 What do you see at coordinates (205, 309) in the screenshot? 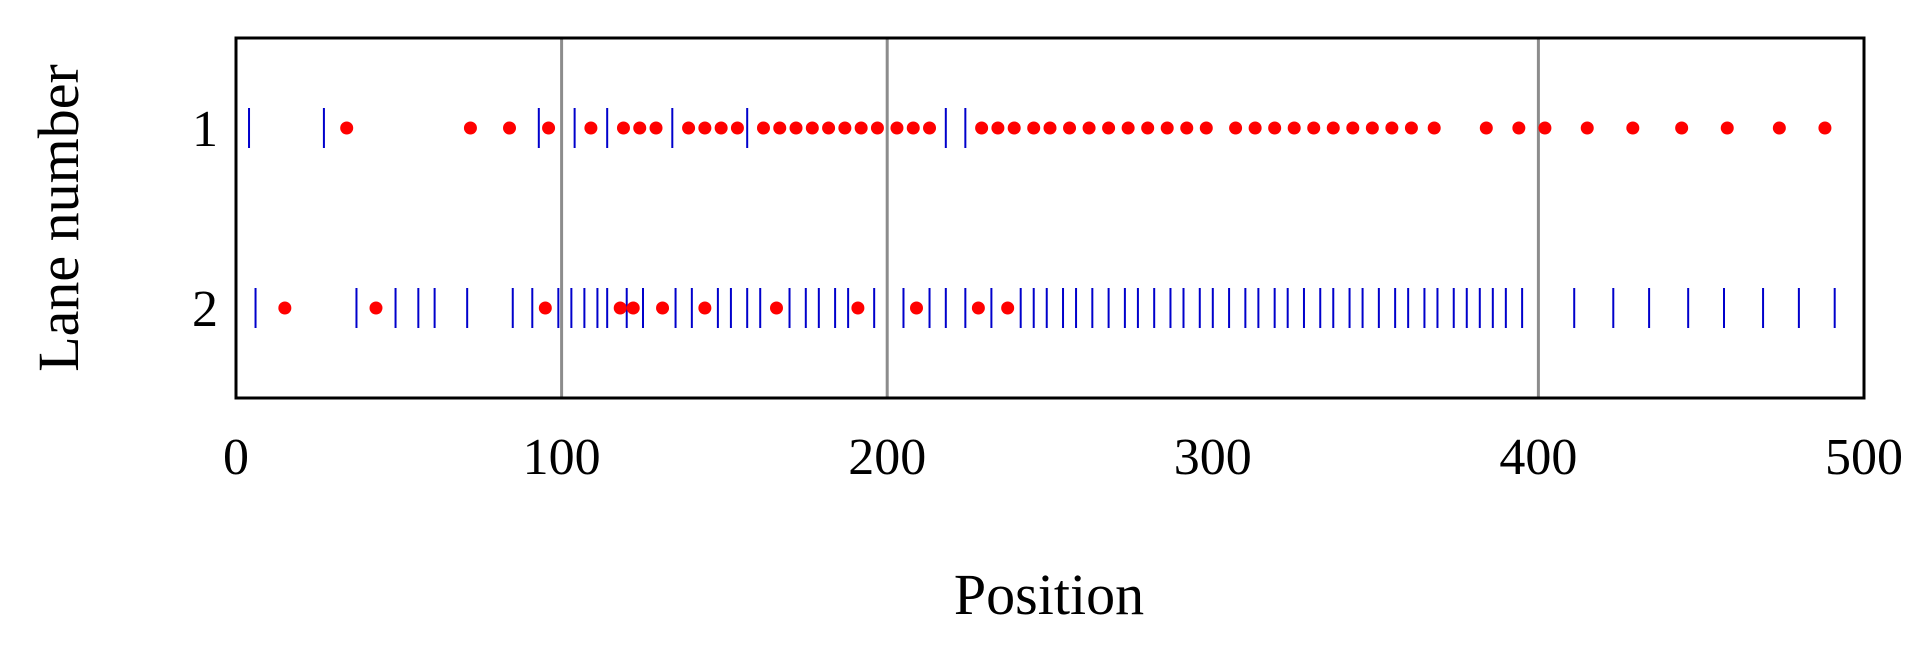
I see `y-tick-label: 2` at bounding box center [205, 309].